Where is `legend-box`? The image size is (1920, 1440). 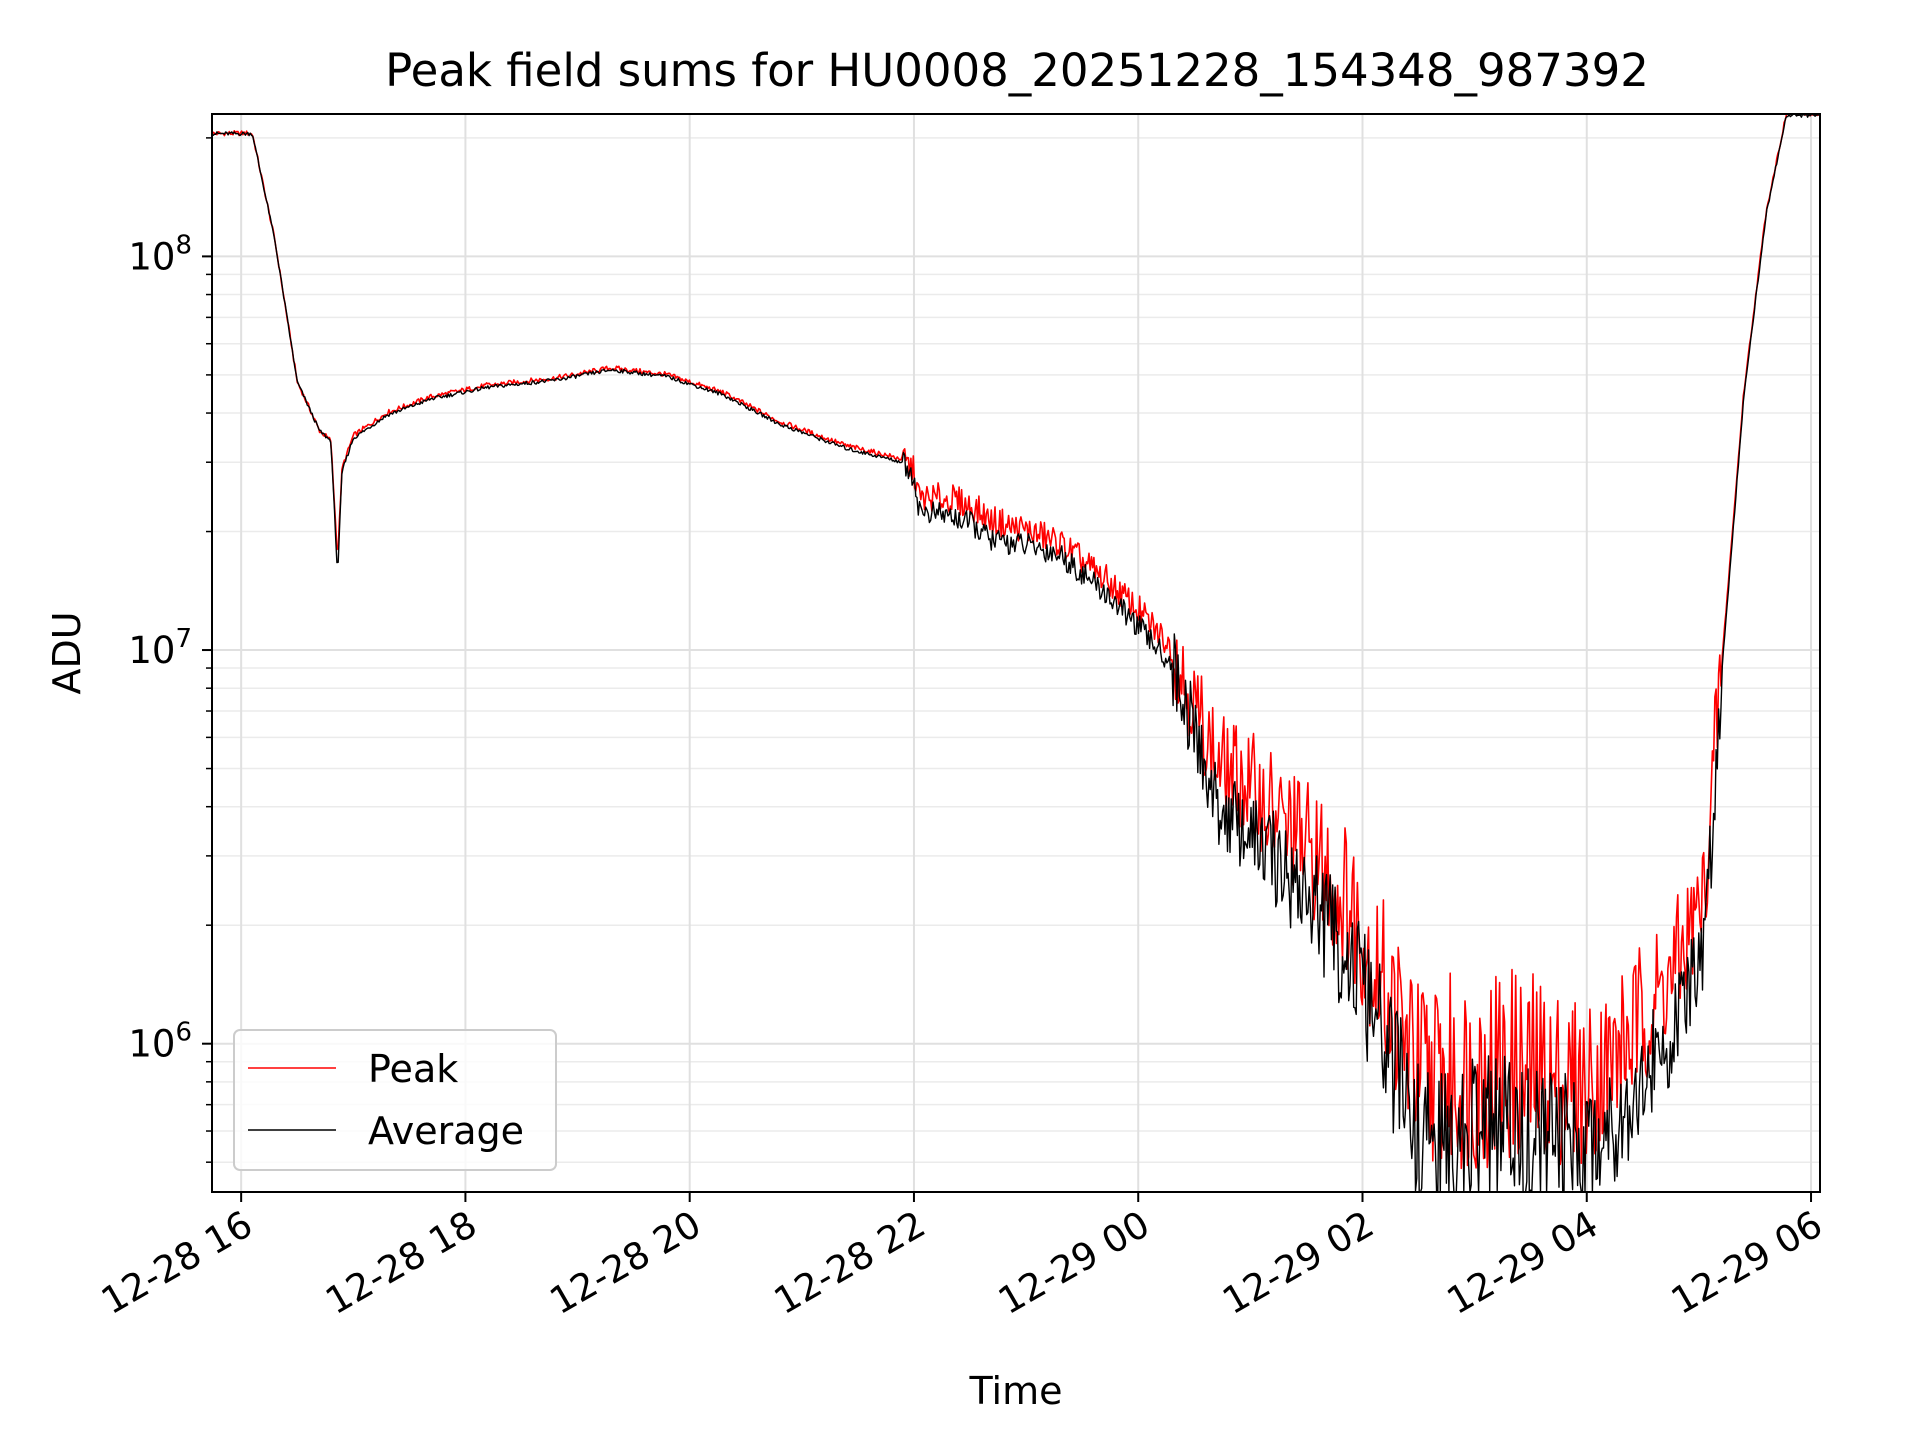 legend-box is located at coordinates (395, 1100).